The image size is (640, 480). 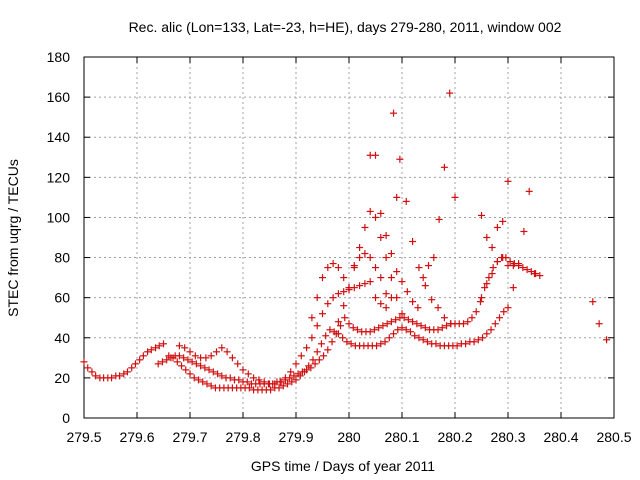 What do you see at coordinates (454, 437) in the screenshot?
I see `x-tick-label: 280.2` at bounding box center [454, 437].